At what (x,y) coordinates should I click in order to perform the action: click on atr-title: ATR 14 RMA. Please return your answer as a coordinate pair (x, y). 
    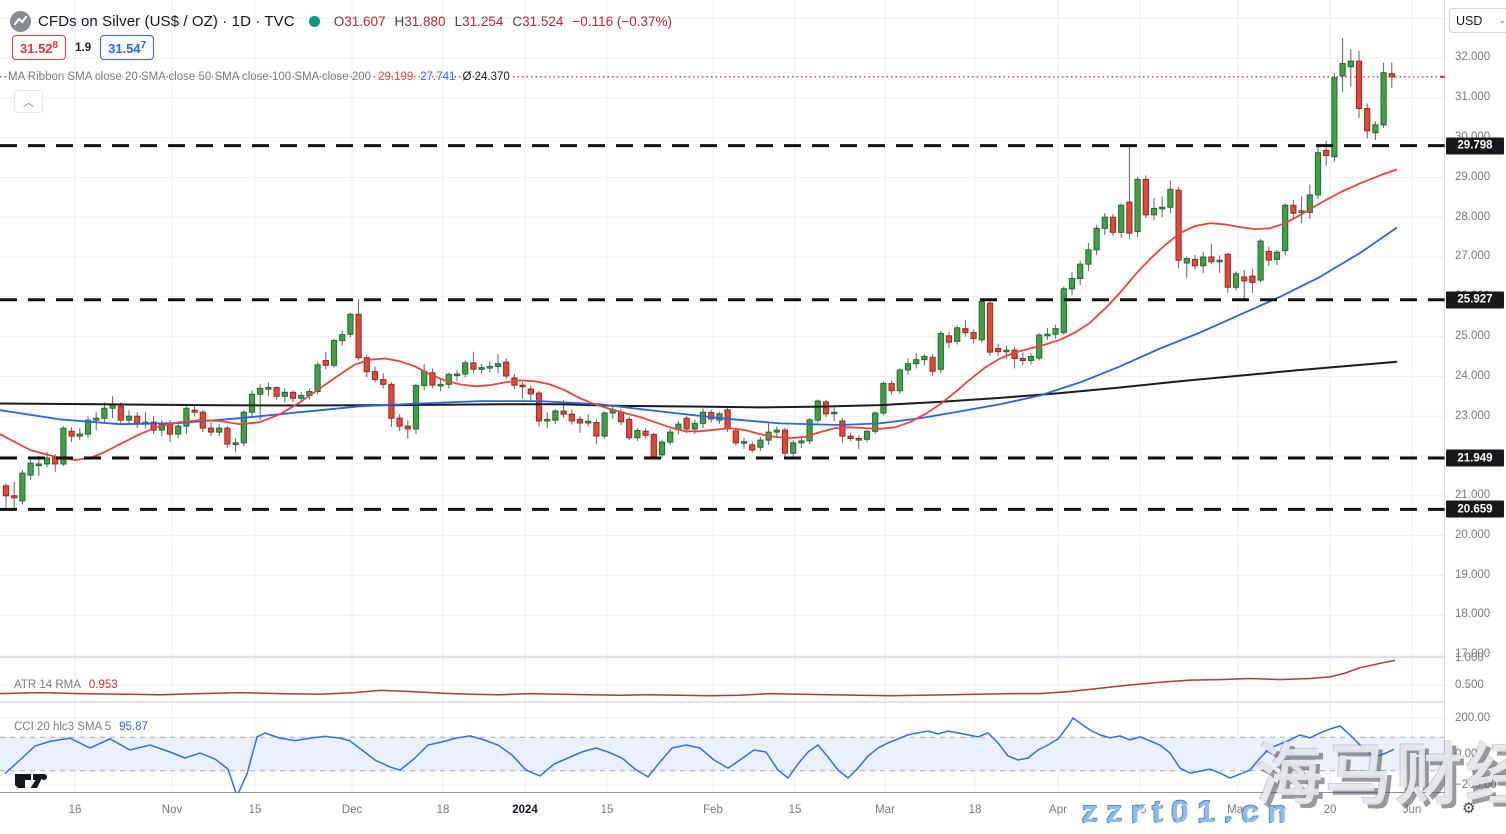
    Looking at the image, I should click on (47, 685).